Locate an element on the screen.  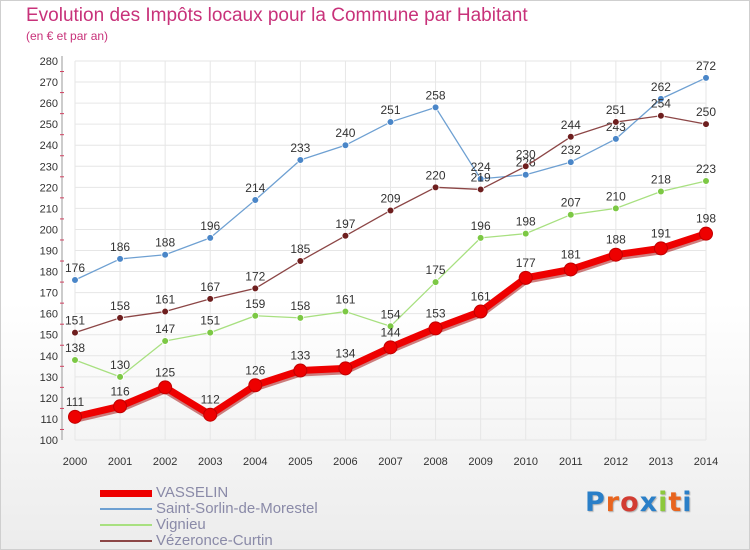
data-label-vasselin-2010: 177 is located at coordinates (526, 263).